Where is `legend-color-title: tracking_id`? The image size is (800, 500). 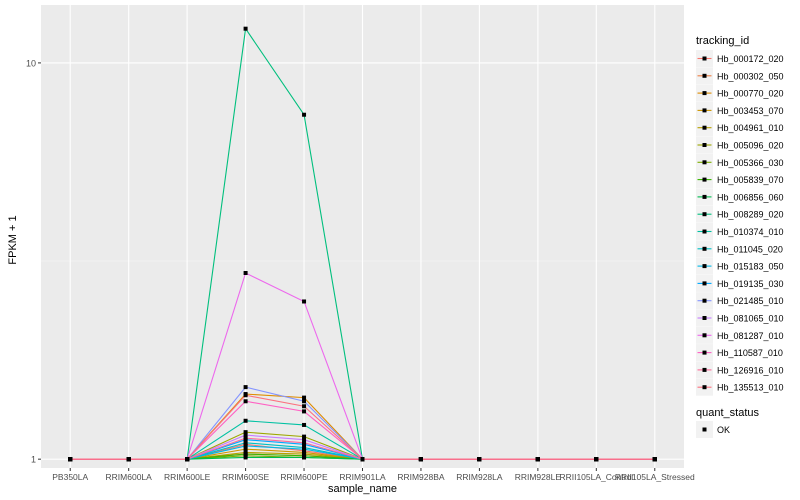
legend-color-title: tracking_id is located at coordinates (722, 41).